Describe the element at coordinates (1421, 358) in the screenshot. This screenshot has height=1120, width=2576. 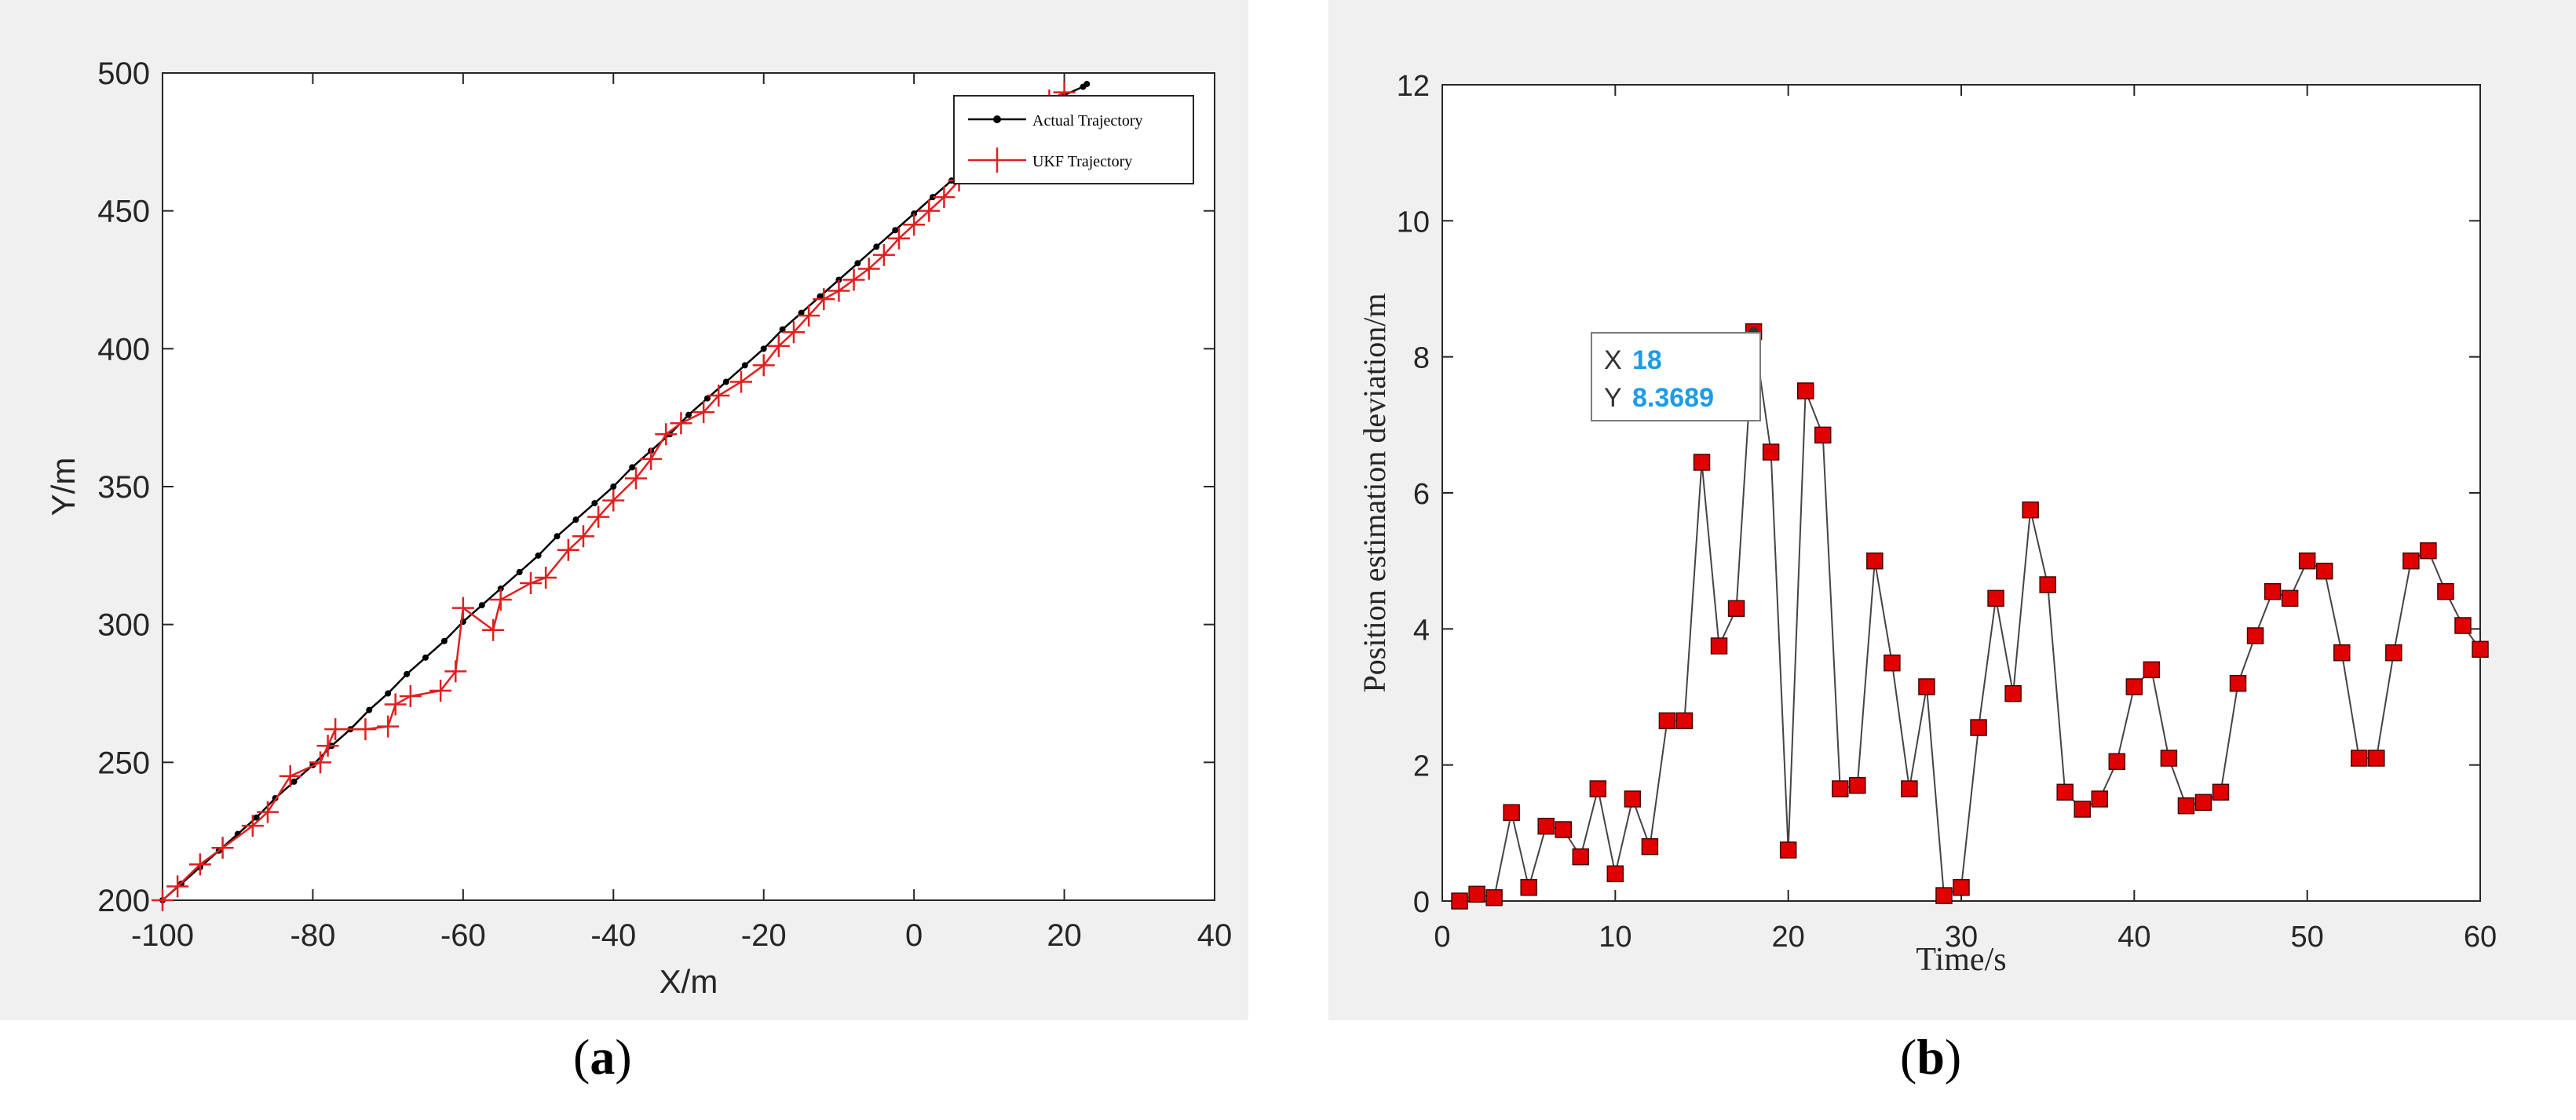
I see `y-tick-label: 8` at that location.